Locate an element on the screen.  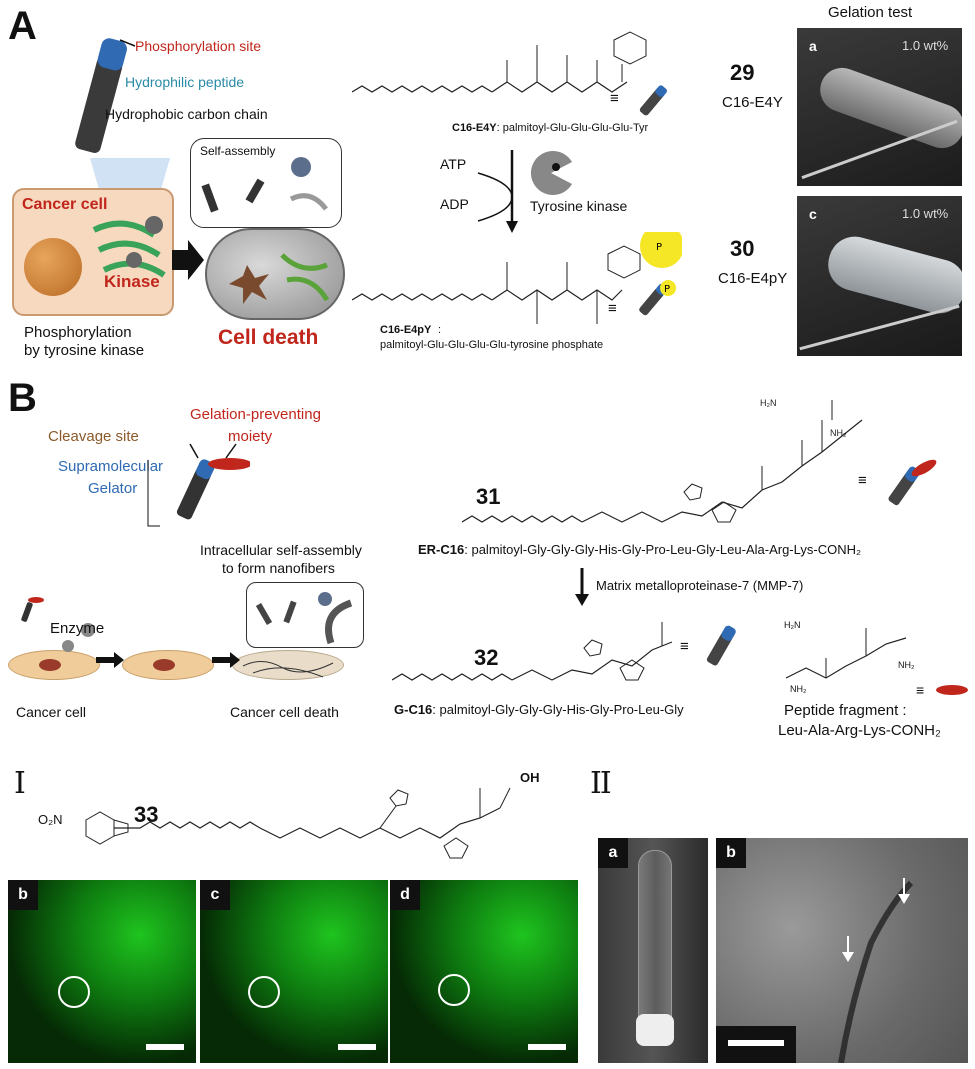
cell-contents-icon is located at coordinates (279, 278).